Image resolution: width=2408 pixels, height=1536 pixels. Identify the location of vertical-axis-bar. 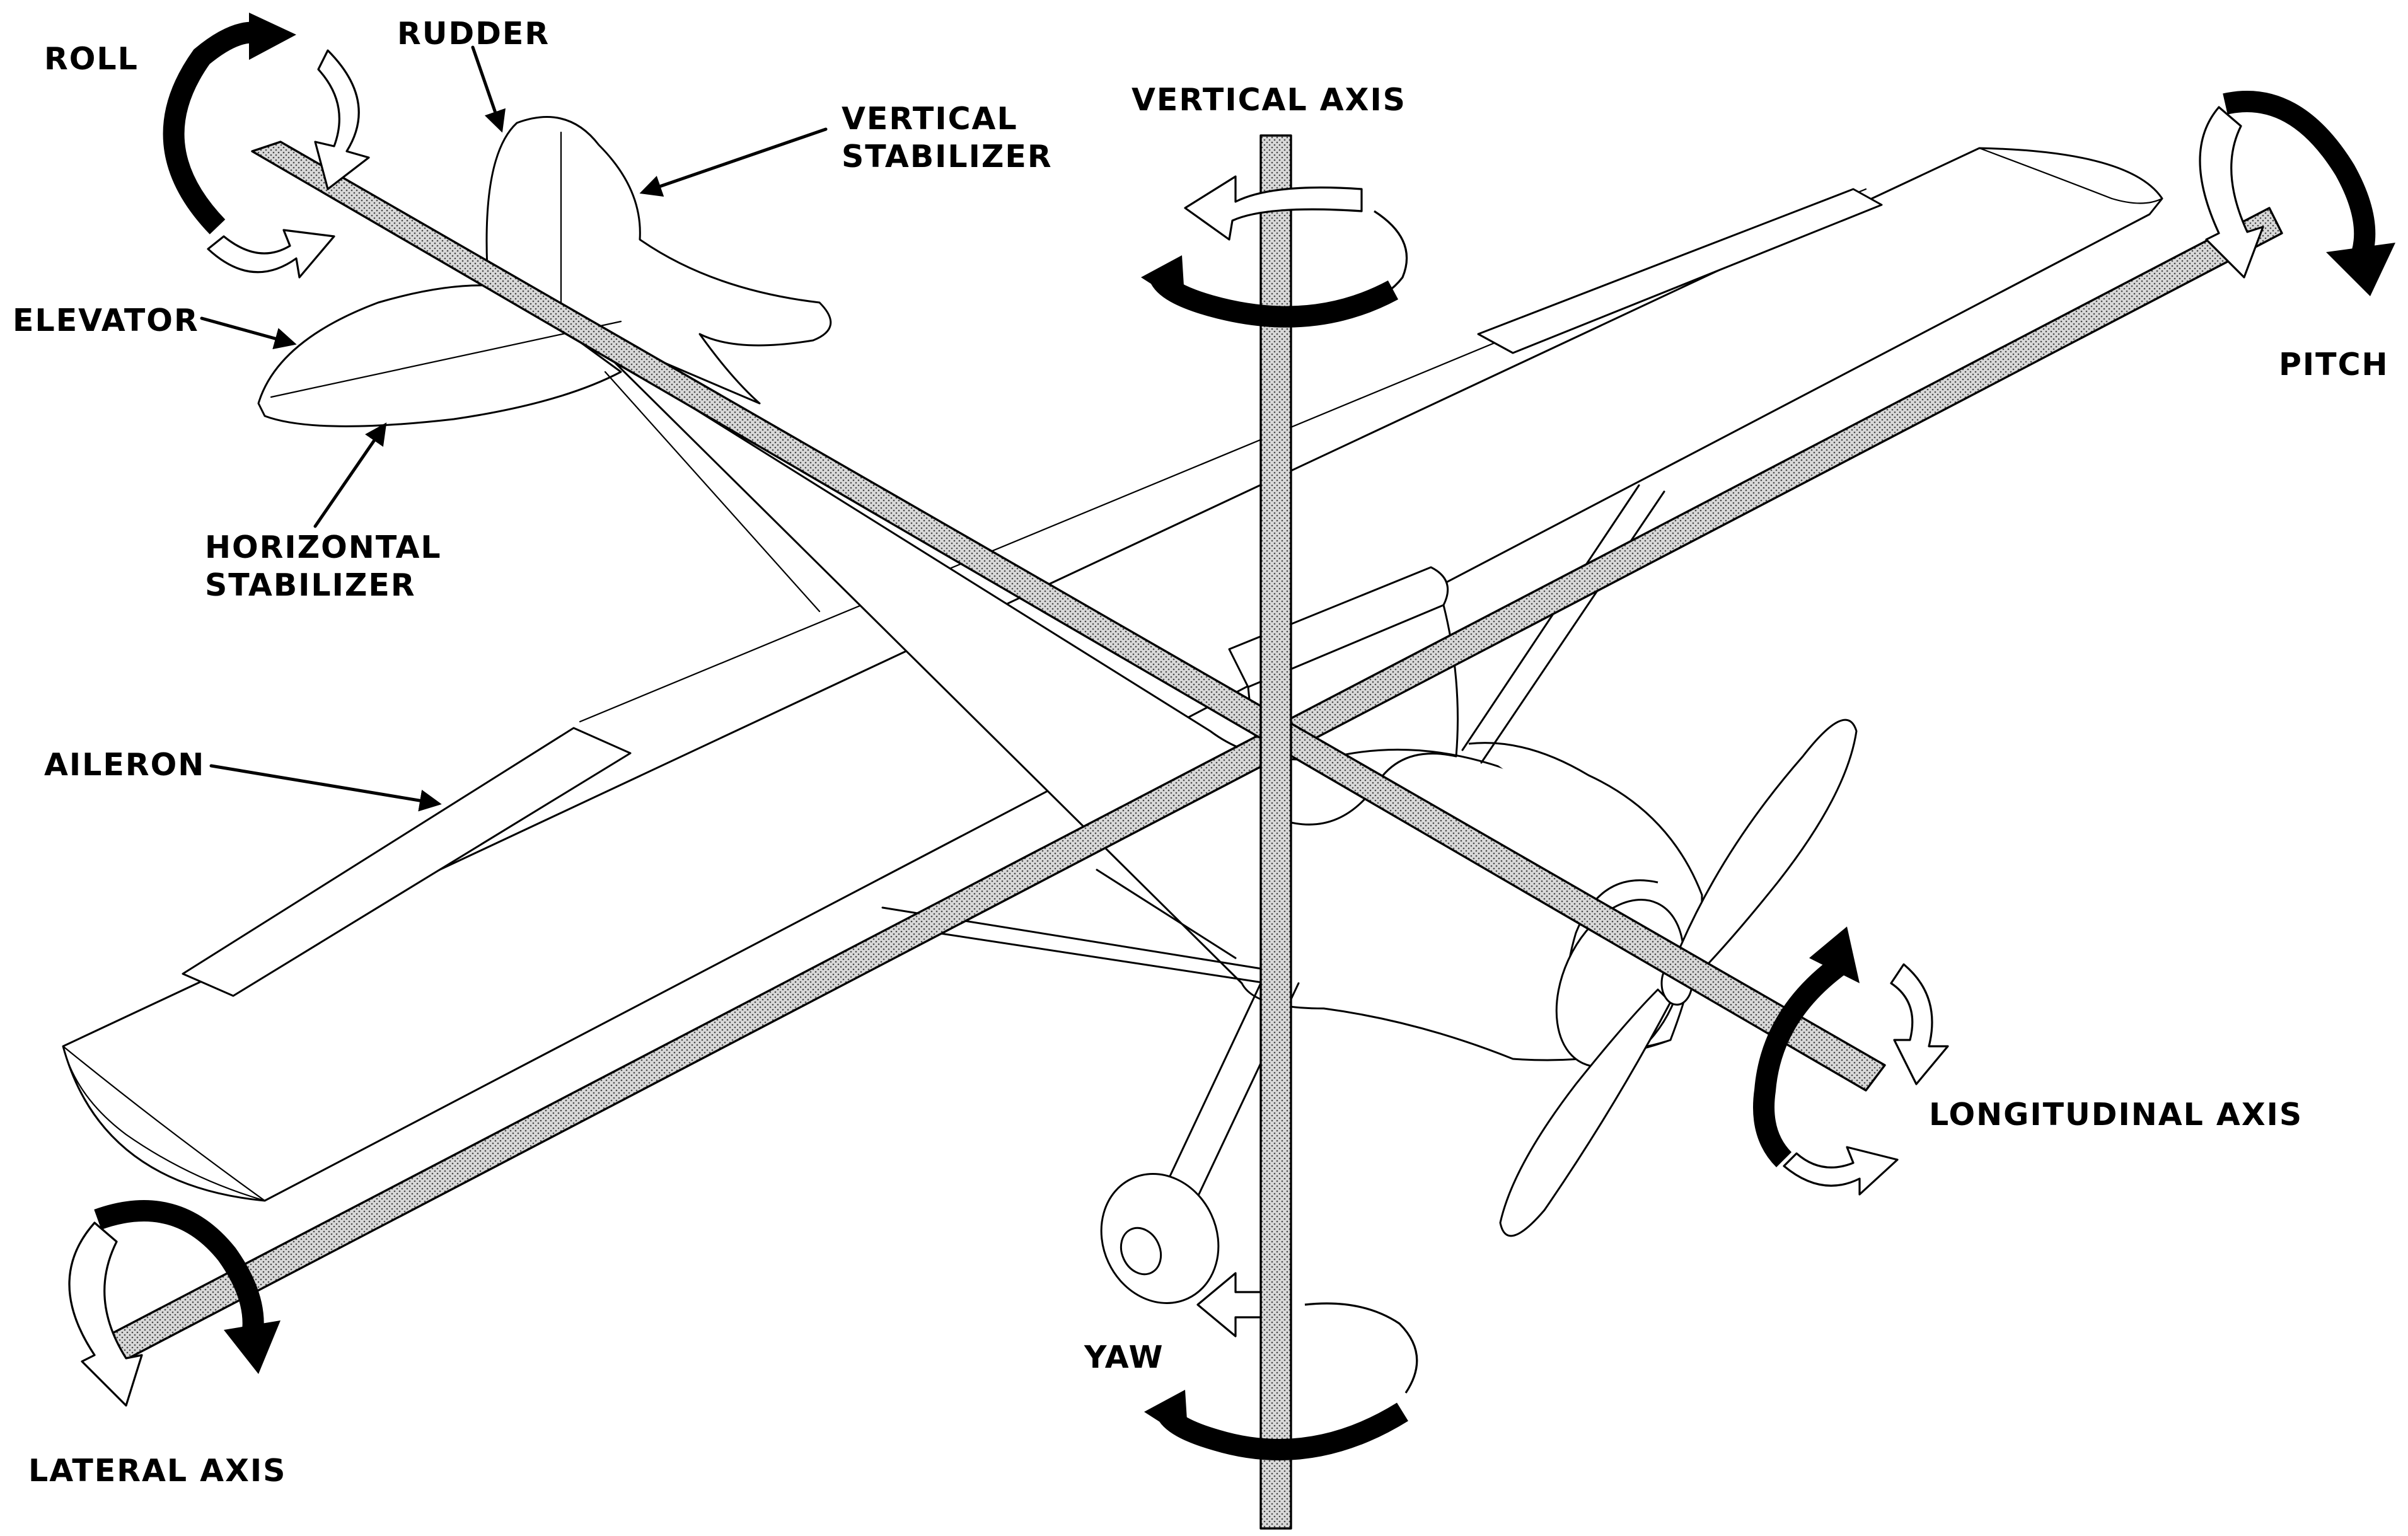
(1275, 832).